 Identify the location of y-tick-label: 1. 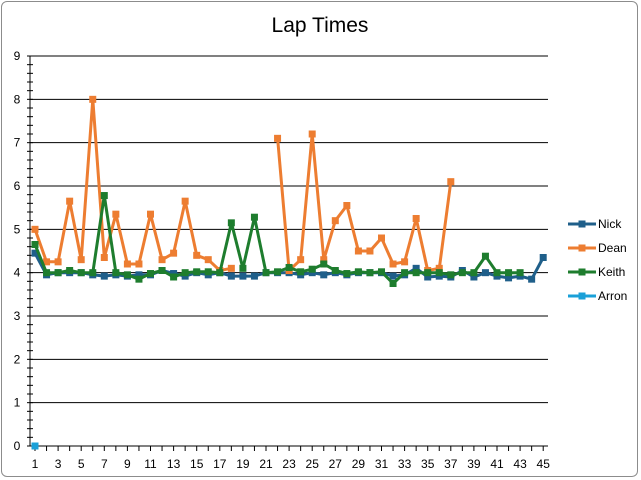
(17, 403).